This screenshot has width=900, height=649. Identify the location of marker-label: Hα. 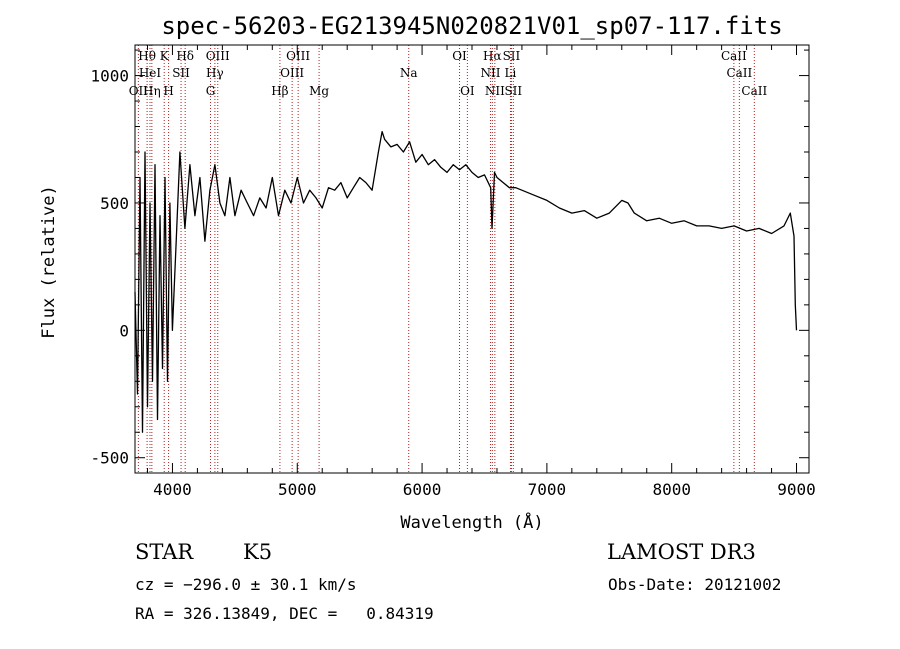
(492, 56).